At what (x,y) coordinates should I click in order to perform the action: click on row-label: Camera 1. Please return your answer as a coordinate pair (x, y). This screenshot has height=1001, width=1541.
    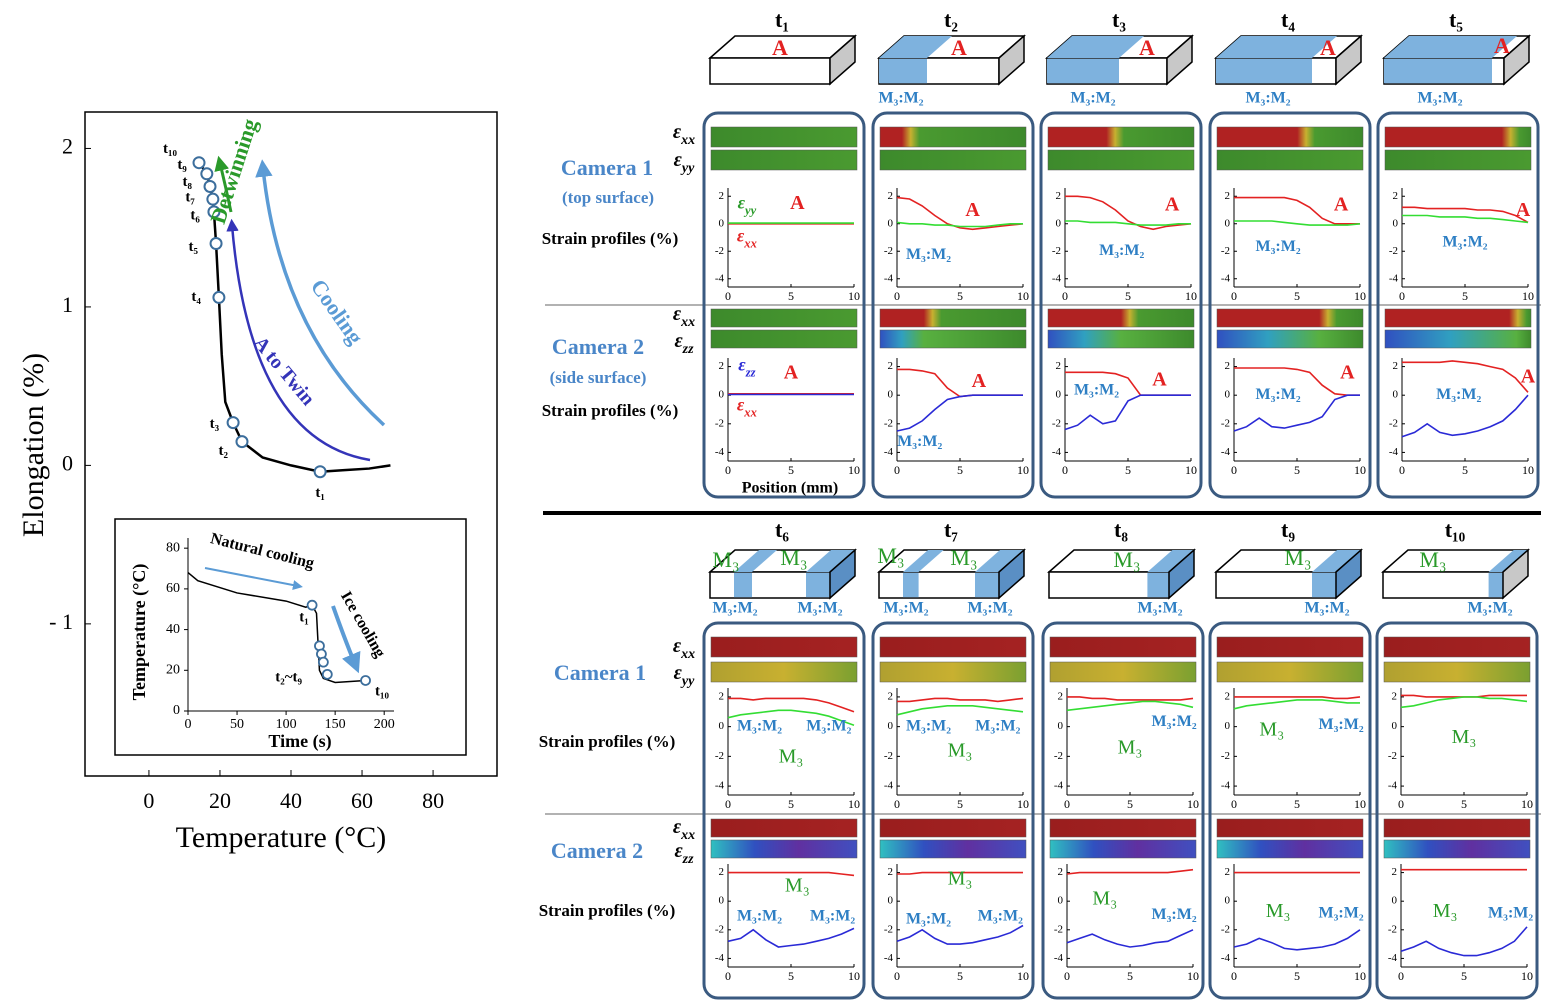
    Looking at the image, I should click on (607, 167).